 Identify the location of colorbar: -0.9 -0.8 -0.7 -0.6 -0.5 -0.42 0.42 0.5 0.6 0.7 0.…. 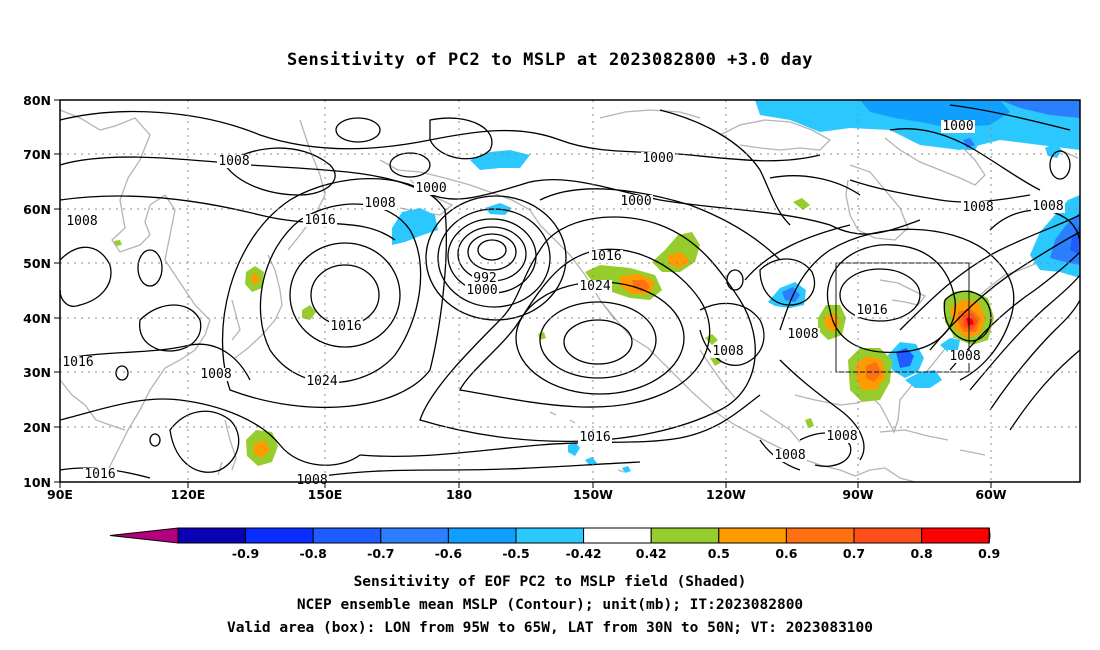
(554, 544).